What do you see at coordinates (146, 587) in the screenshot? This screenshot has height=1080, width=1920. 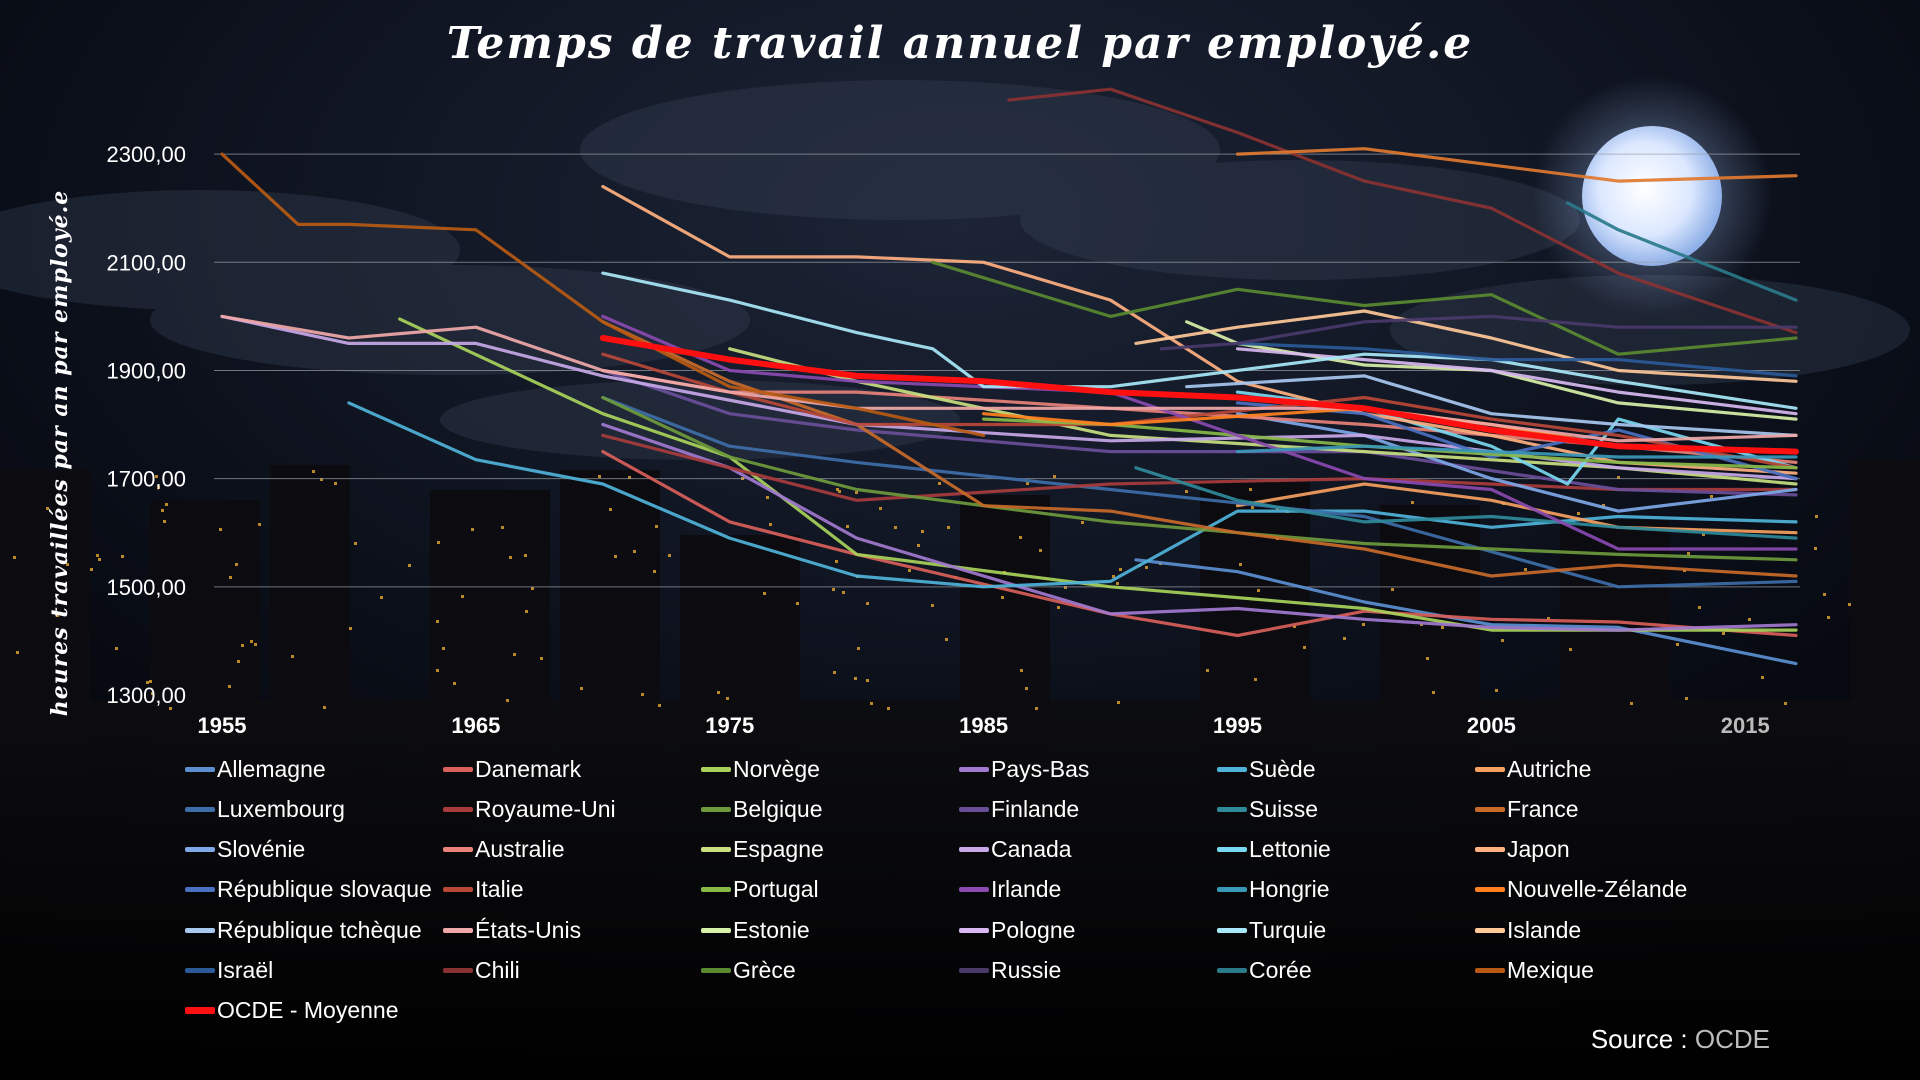 I see `y-tick-label: 1500,00` at bounding box center [146, 587].